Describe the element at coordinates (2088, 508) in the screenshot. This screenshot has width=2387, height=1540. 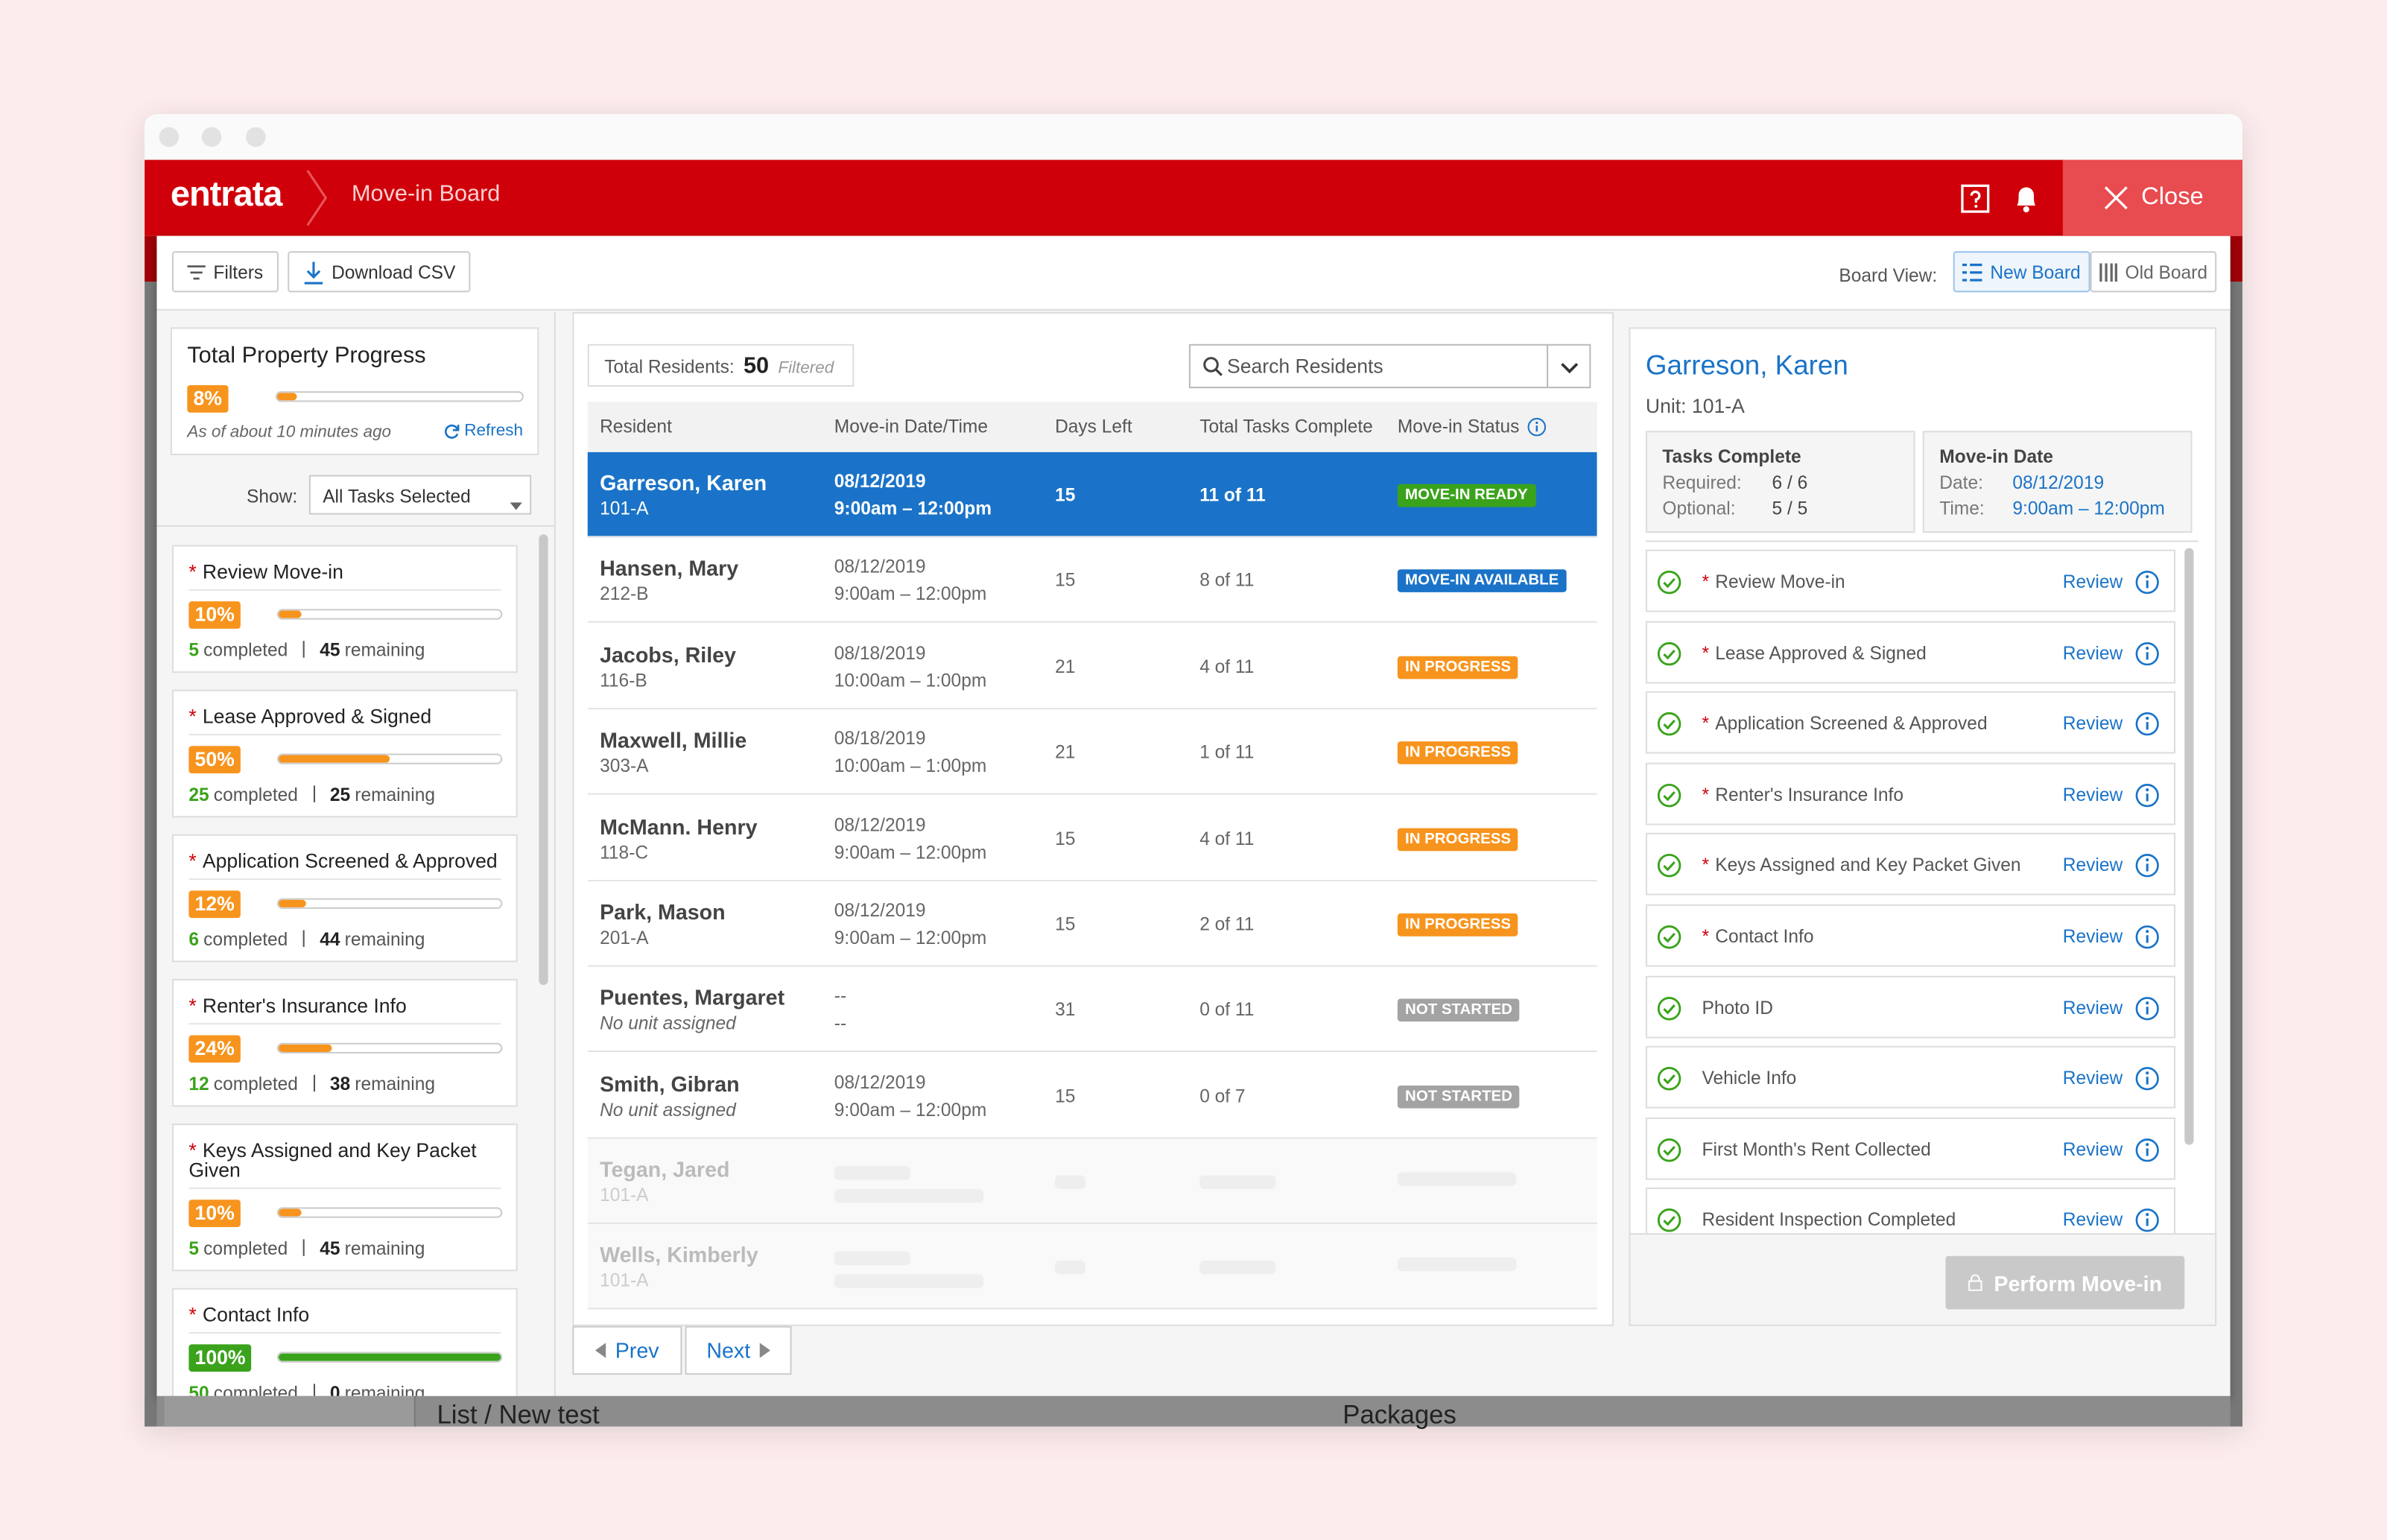
I see `time-value: 9:00am – 12:00pm` at that location.